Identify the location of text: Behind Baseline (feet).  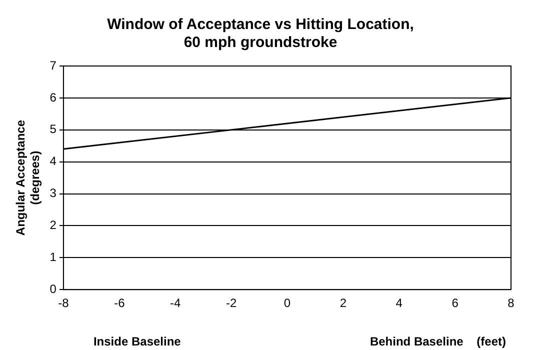
(438, 341).